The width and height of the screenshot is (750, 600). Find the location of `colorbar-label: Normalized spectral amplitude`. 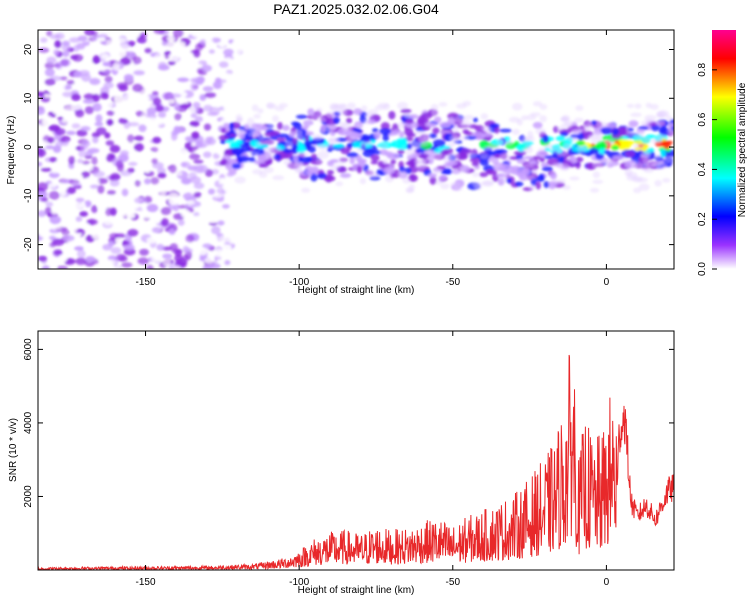

colorbar-label: Normalized spectral amplitude is located at coordinates (742, 149).